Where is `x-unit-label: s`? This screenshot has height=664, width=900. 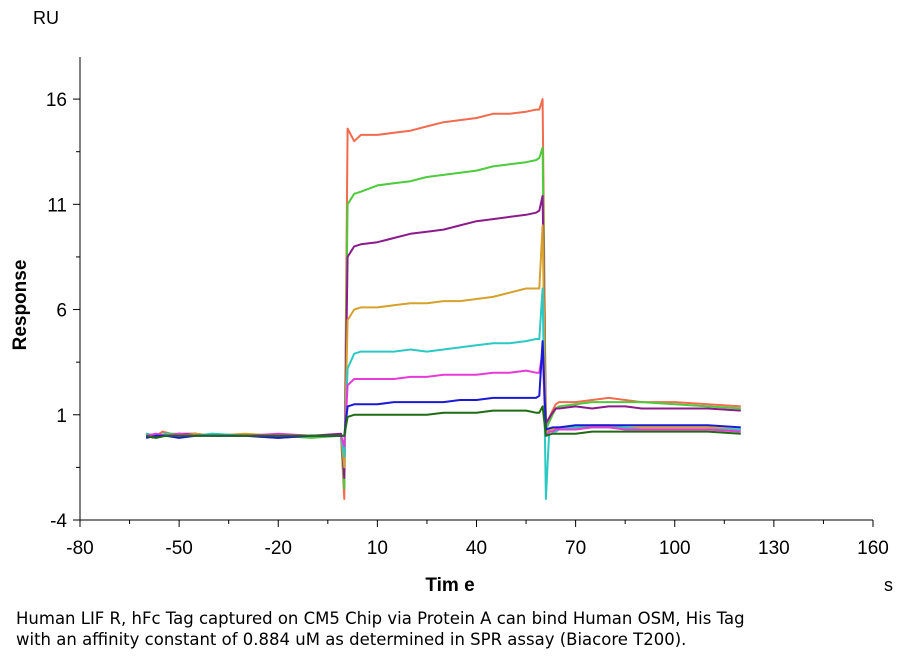
x-unit-label: s is located at coordinates (888, 585).